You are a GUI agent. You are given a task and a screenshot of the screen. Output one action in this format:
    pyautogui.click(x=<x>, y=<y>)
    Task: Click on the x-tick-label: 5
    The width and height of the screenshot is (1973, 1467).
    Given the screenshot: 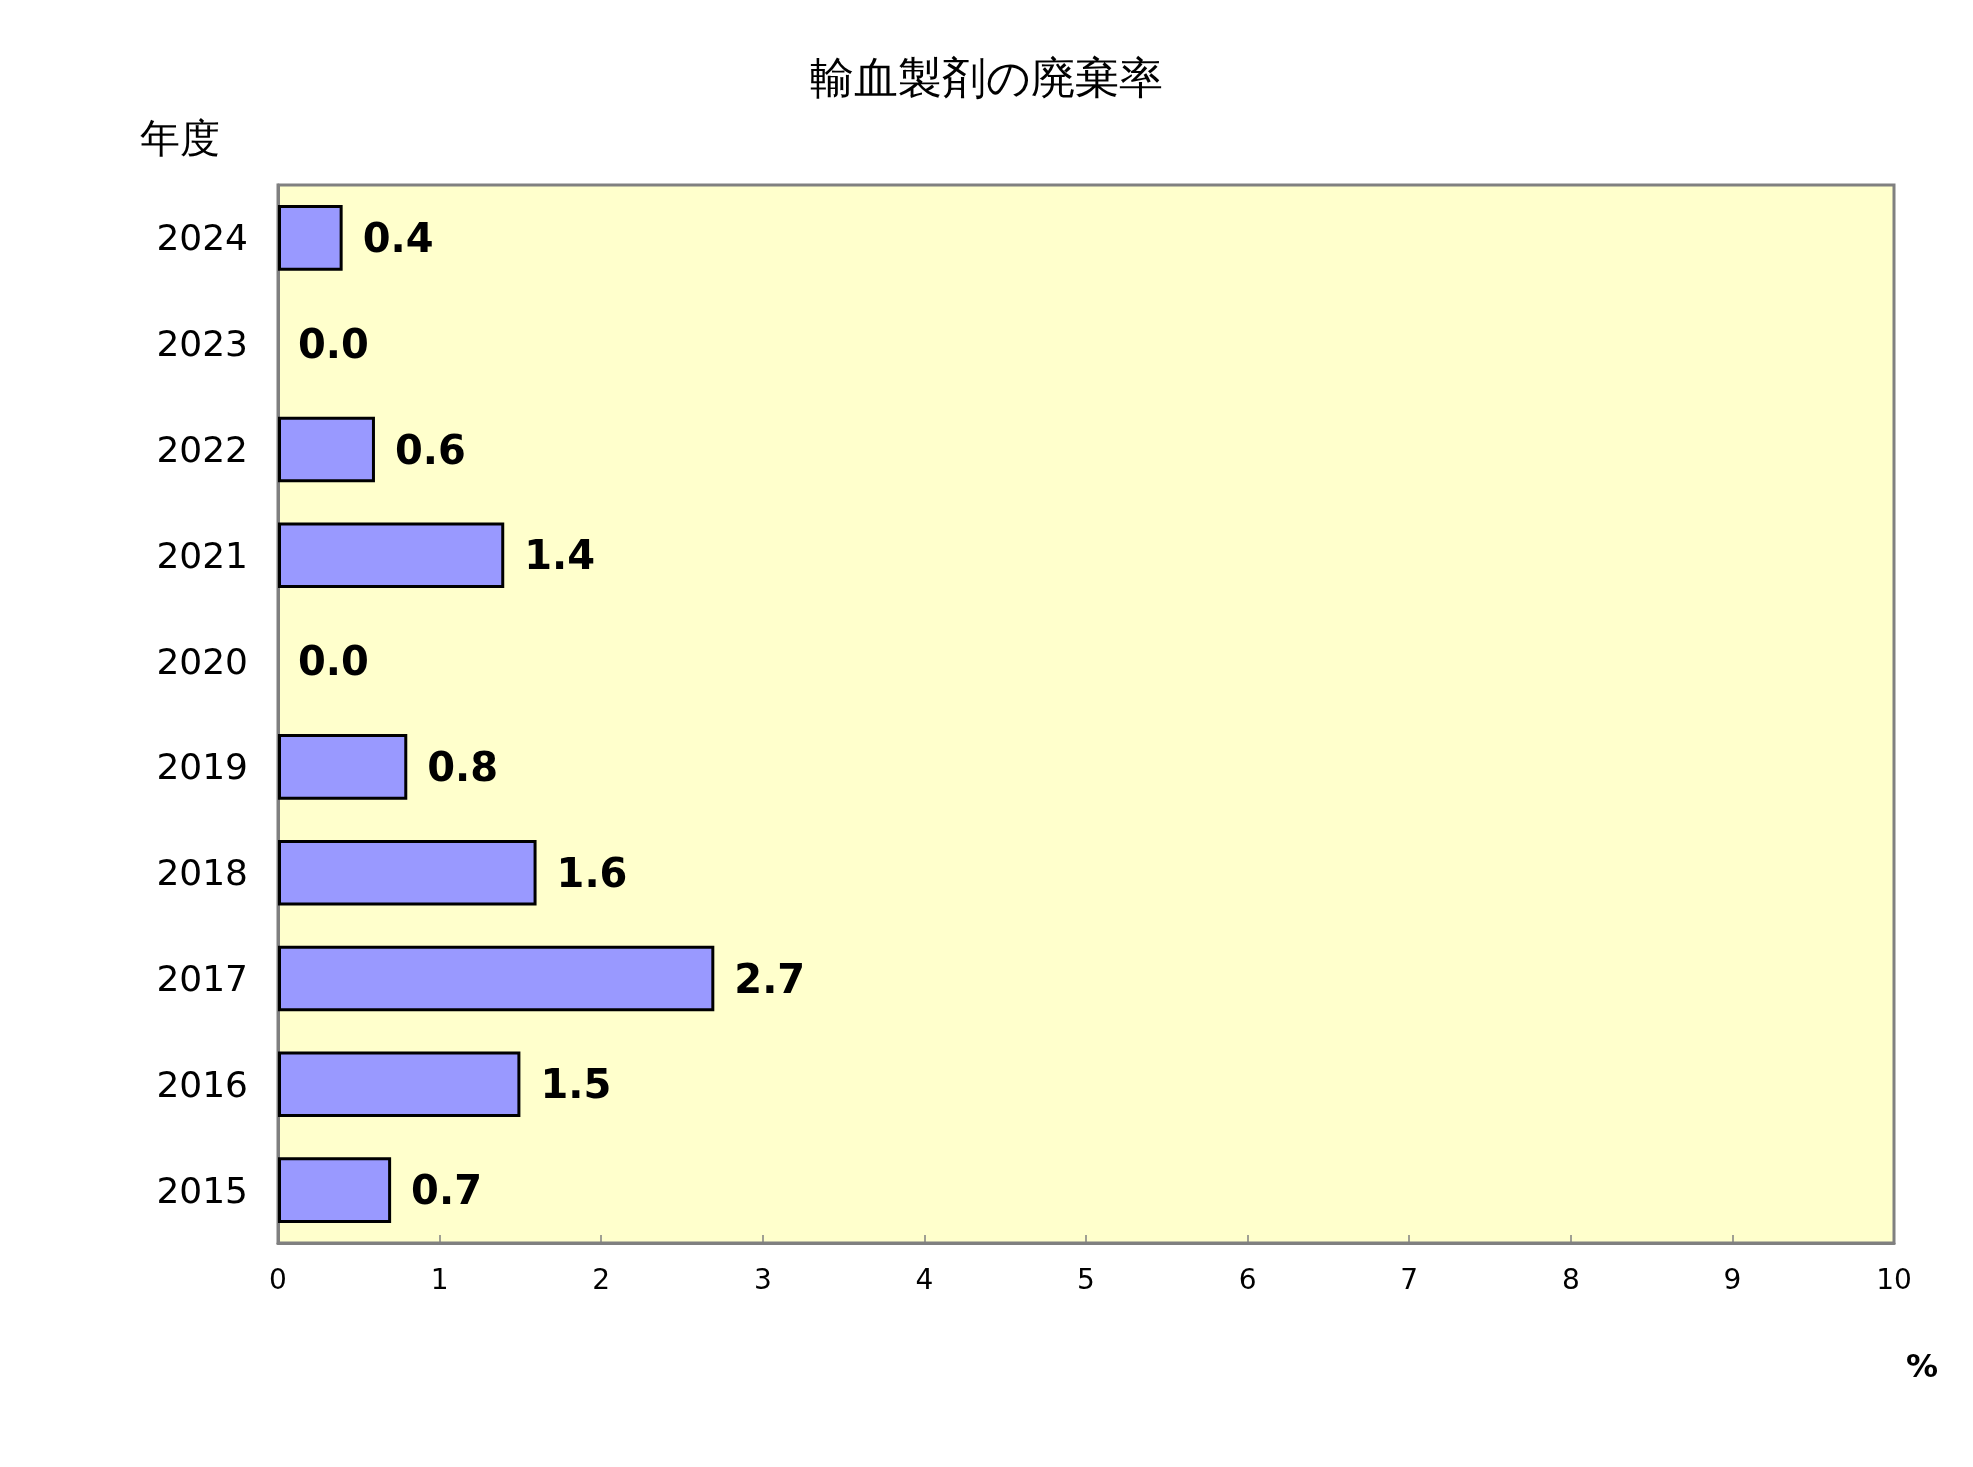 What is the action you would take?
    pyautogui.click(x=1086, y=1279)
    